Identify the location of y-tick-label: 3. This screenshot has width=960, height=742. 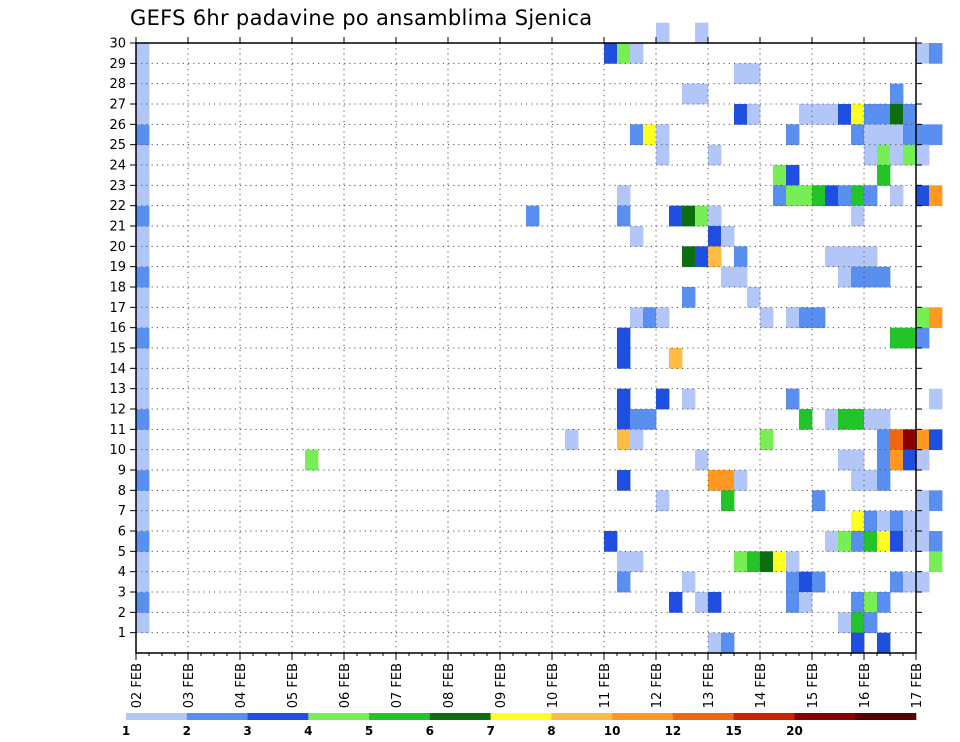
(122, 593).